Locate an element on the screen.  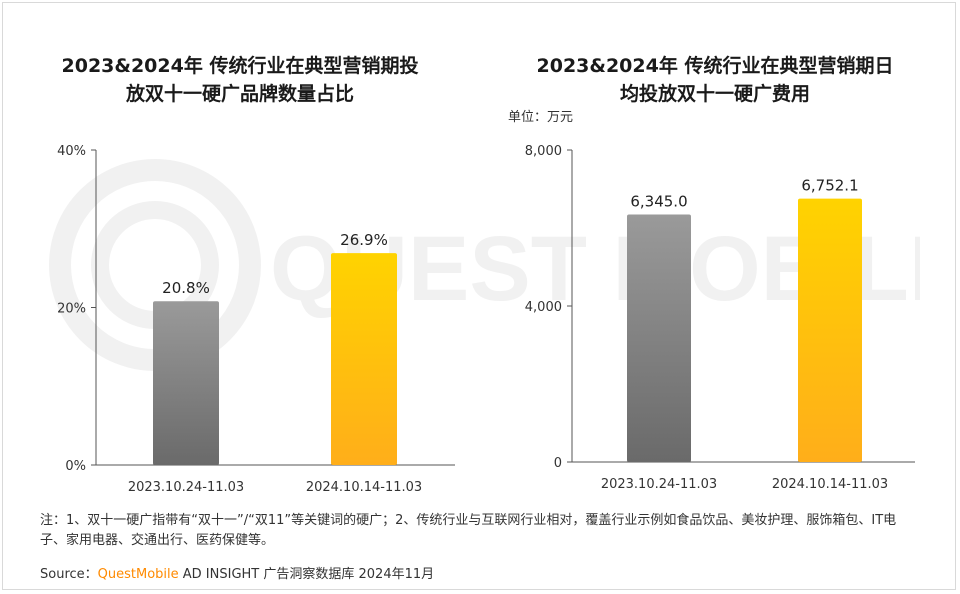
left-y-tick-label: 0% is located at coordinates (75, 466).